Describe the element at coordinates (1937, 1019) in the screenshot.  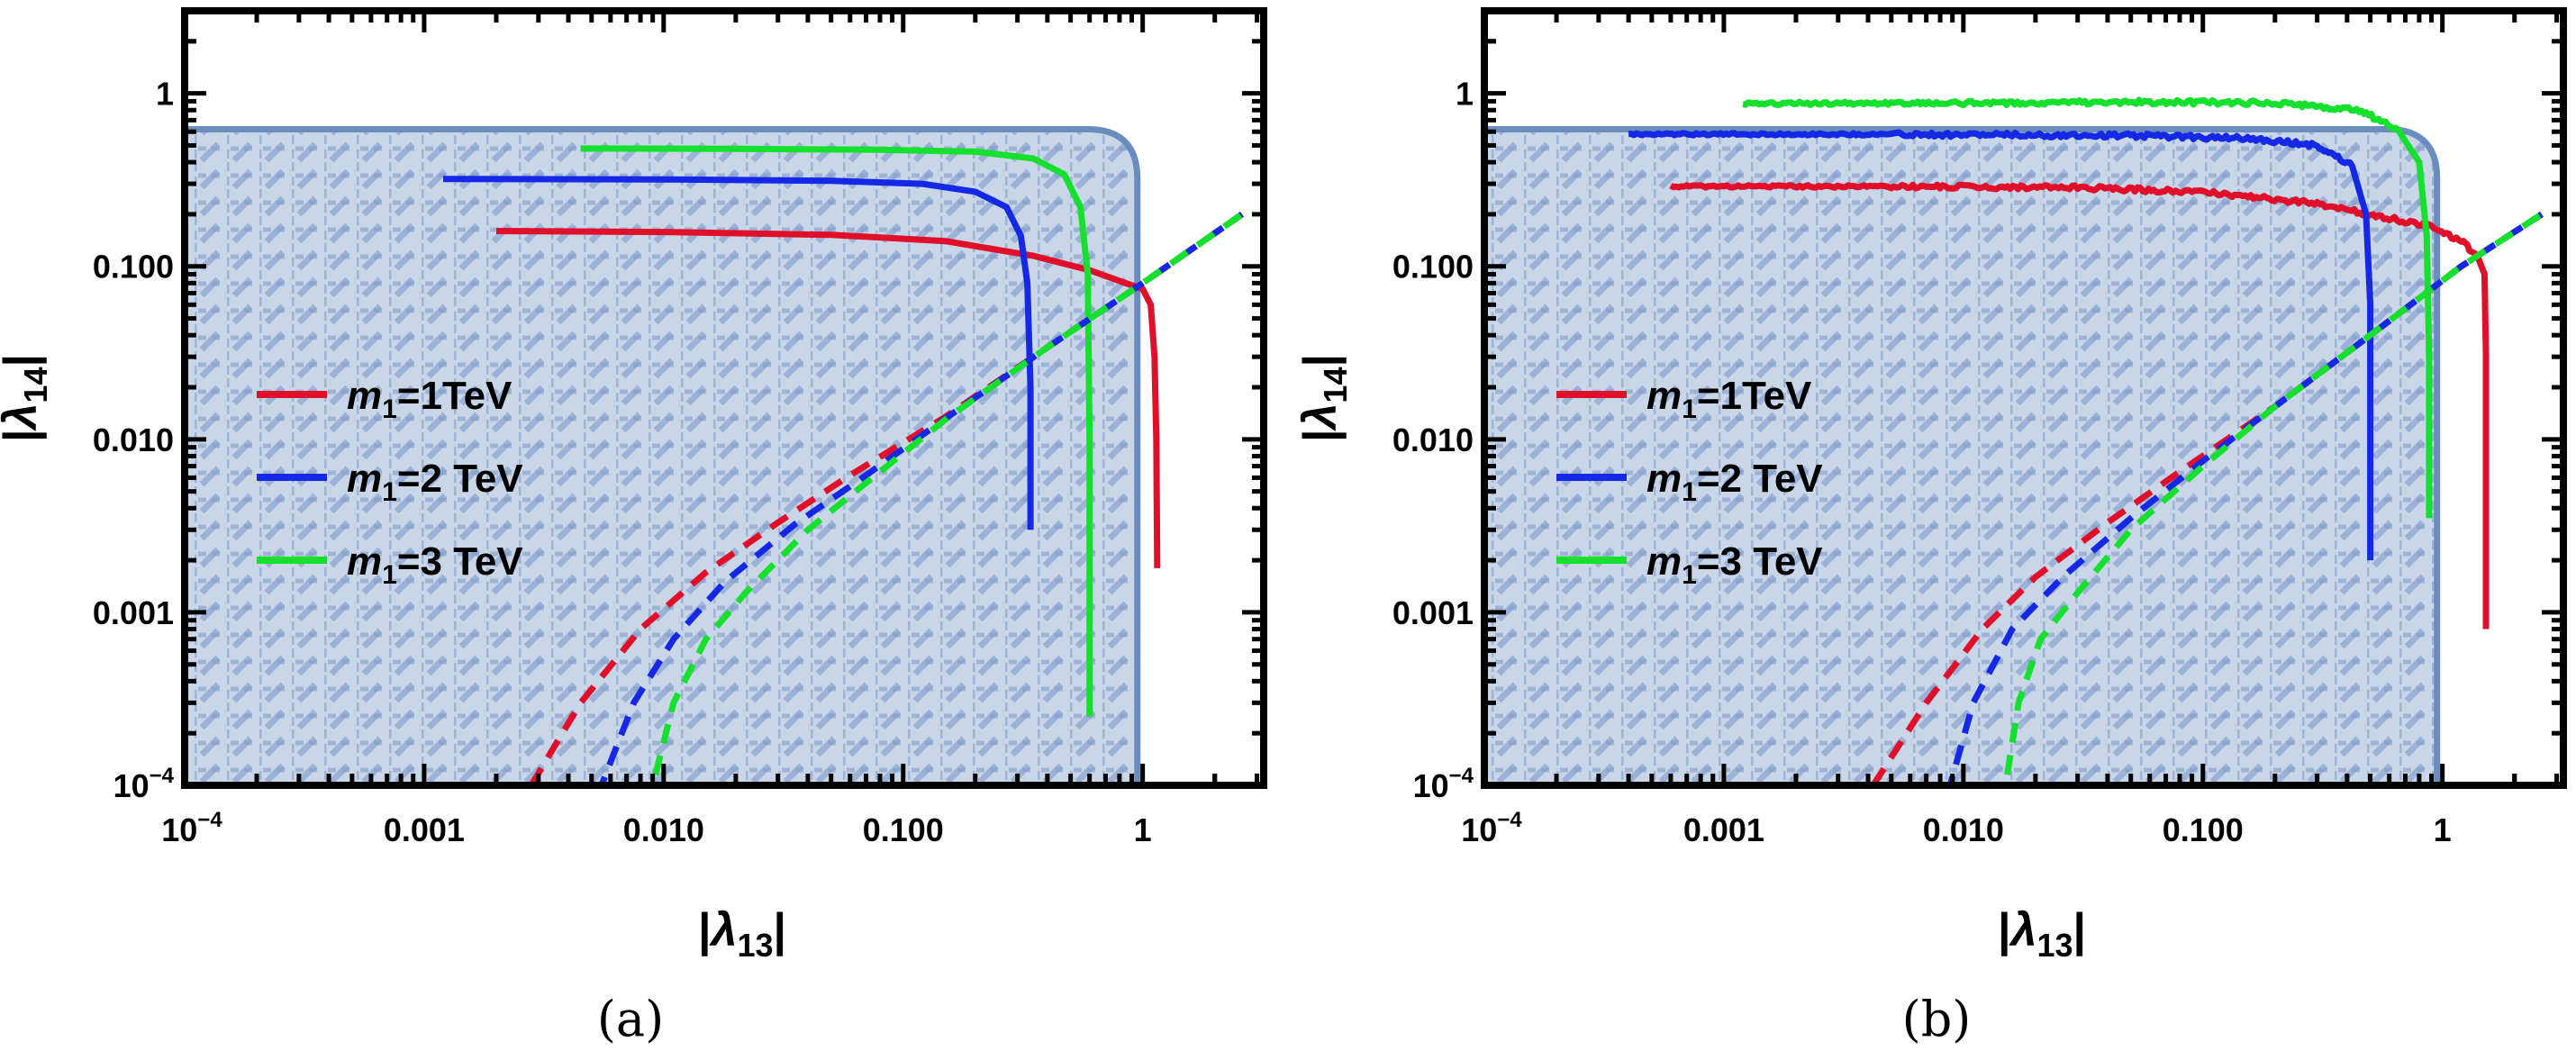
I see `panel-caption: (b)` at that location.